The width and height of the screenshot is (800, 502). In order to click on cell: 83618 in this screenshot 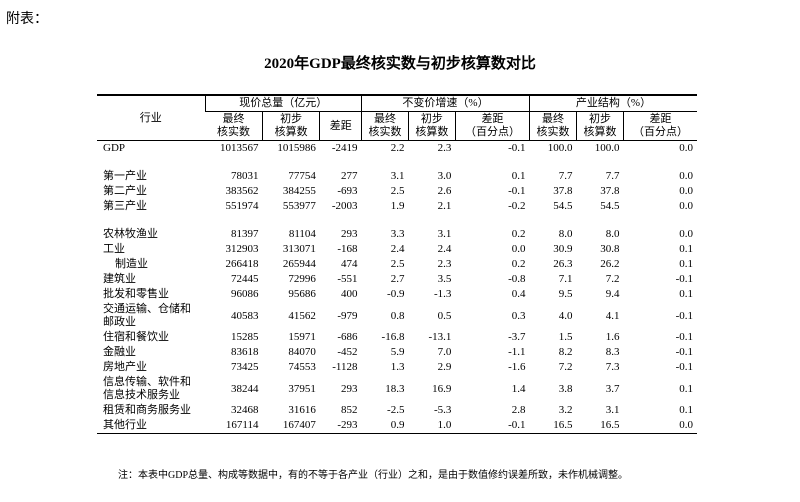, I will do `click(244, 352)`.